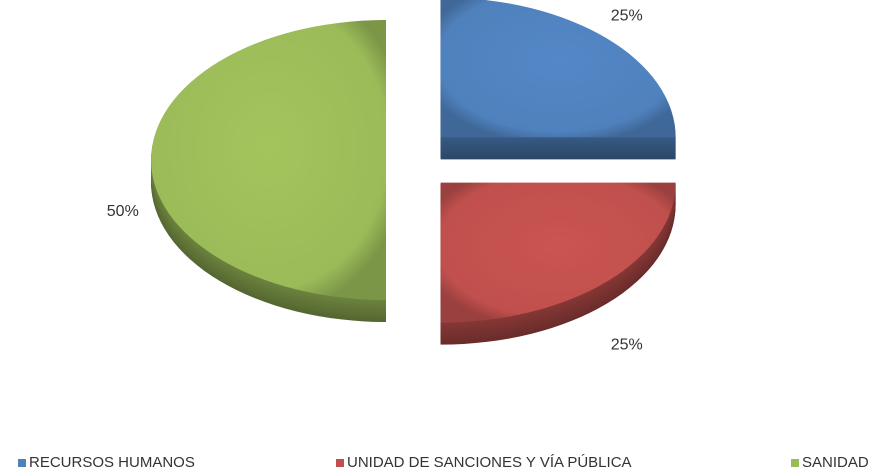  What do you see at coordinates (123, 211) in the screenshot?
I see `data-label: 50%` at bounding box center [123, 211].